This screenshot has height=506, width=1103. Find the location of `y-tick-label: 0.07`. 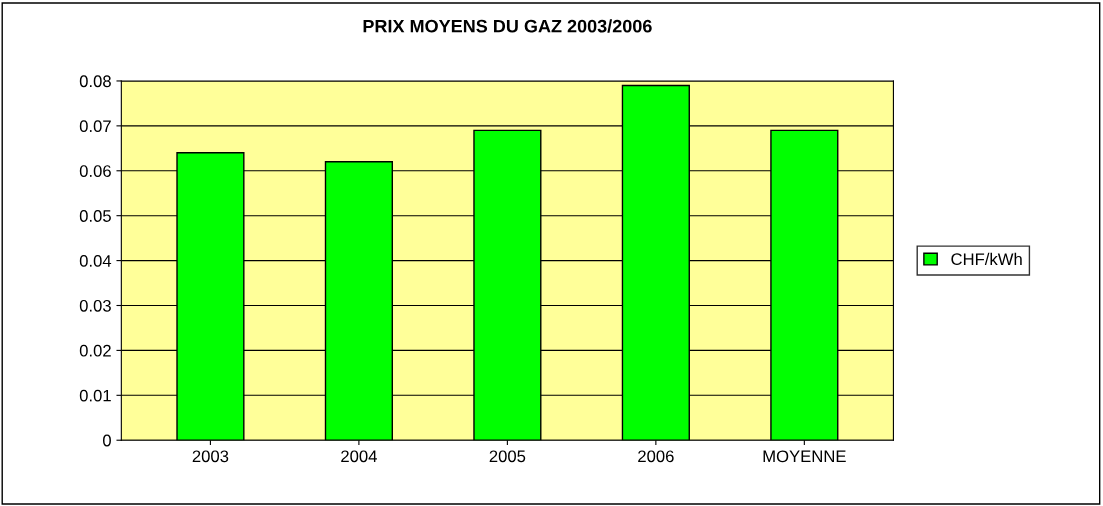

y-tick-label: 0.07 is located at coordinates (95, 126).